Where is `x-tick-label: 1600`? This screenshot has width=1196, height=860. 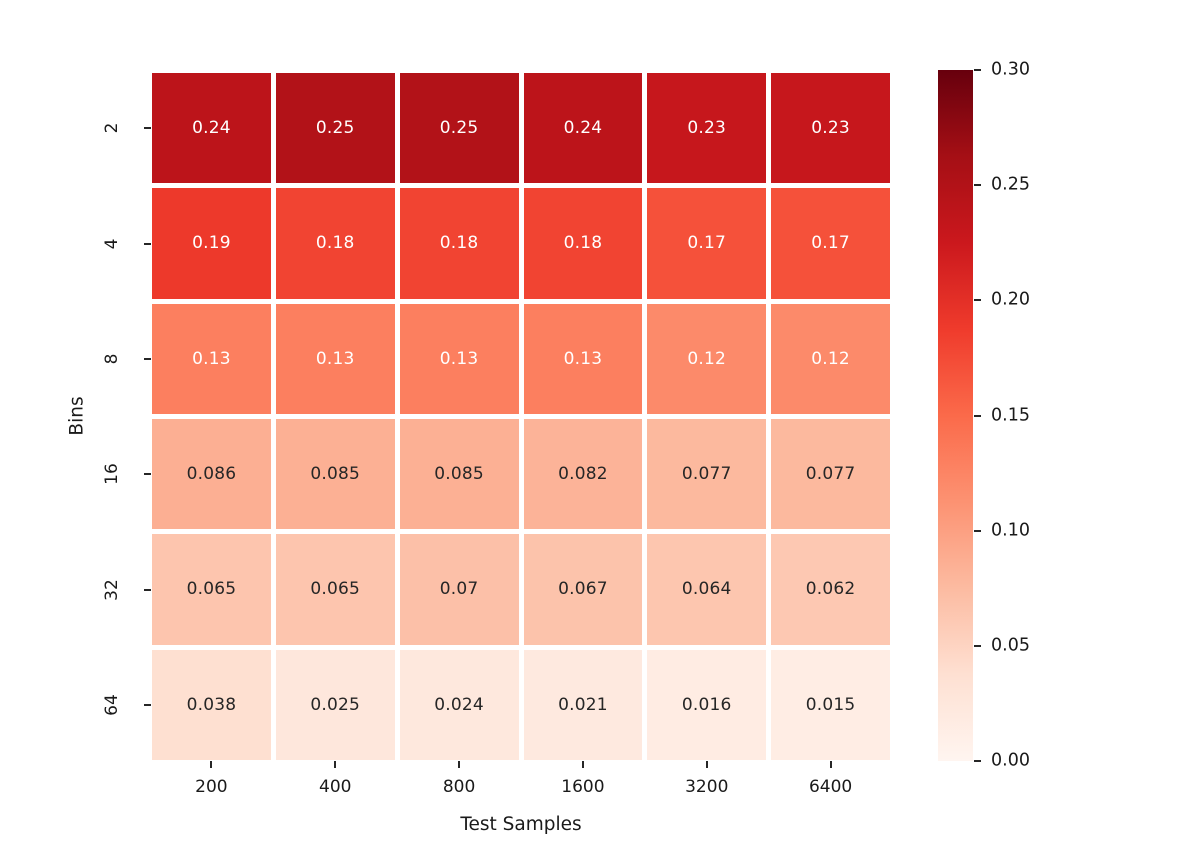 x-tick-label: 1600 is located at coordinates (583, 787).